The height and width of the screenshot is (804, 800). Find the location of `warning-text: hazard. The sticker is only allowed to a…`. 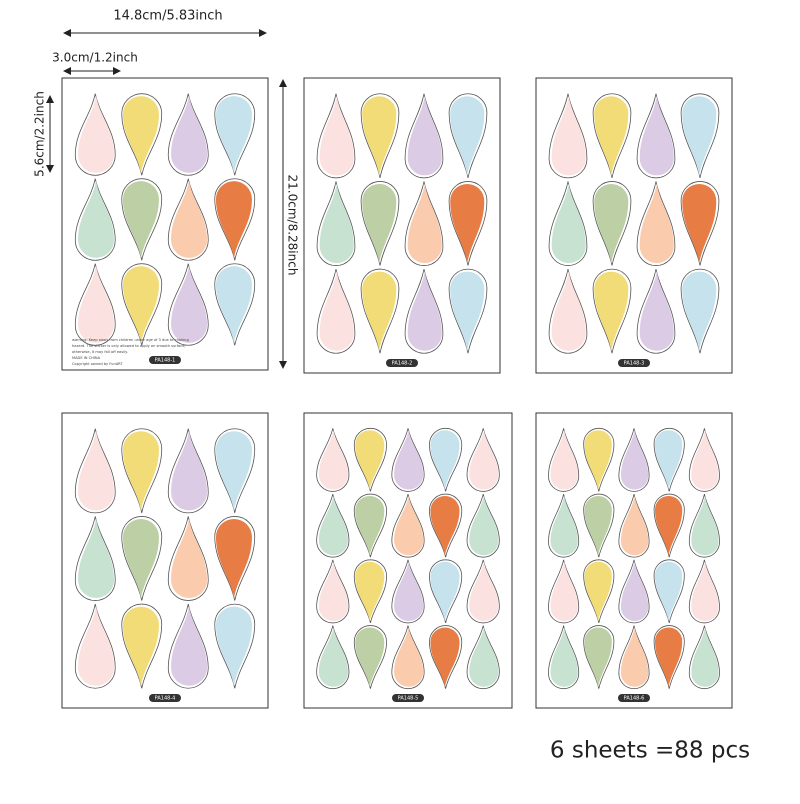

warning-text: hazard. The sticker is only allowed to a… is located at coordinates (129, 346).